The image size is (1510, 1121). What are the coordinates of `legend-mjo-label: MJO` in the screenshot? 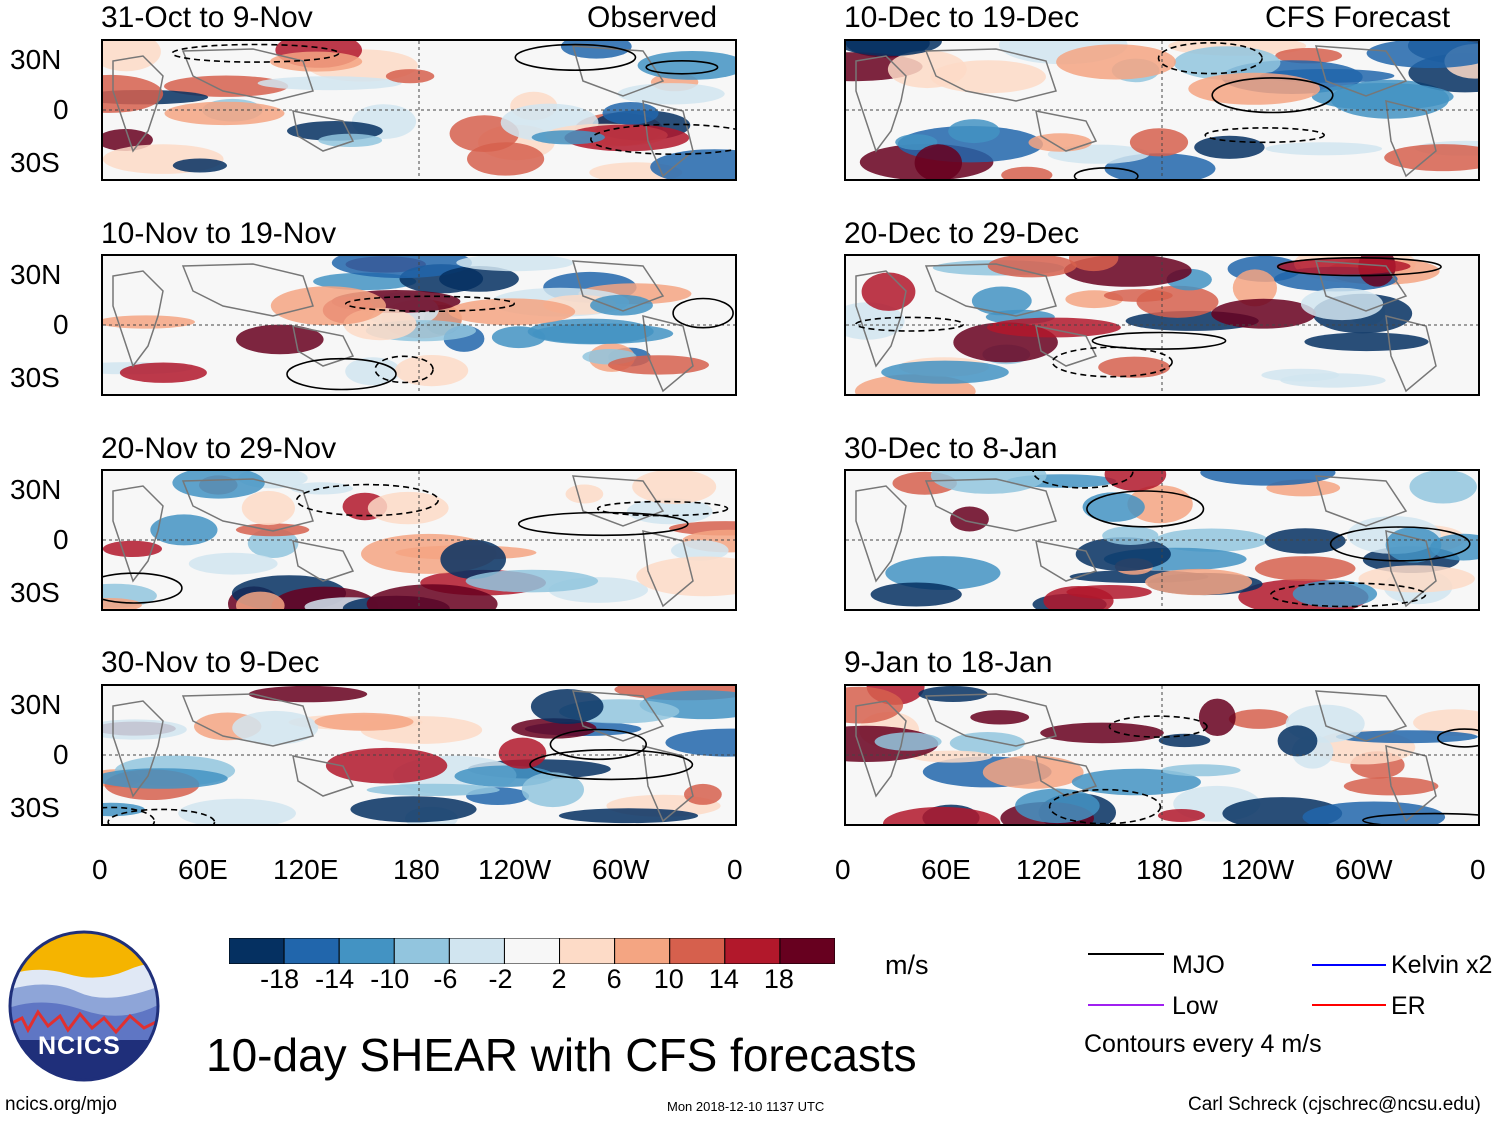 It's located at (1198, 965).